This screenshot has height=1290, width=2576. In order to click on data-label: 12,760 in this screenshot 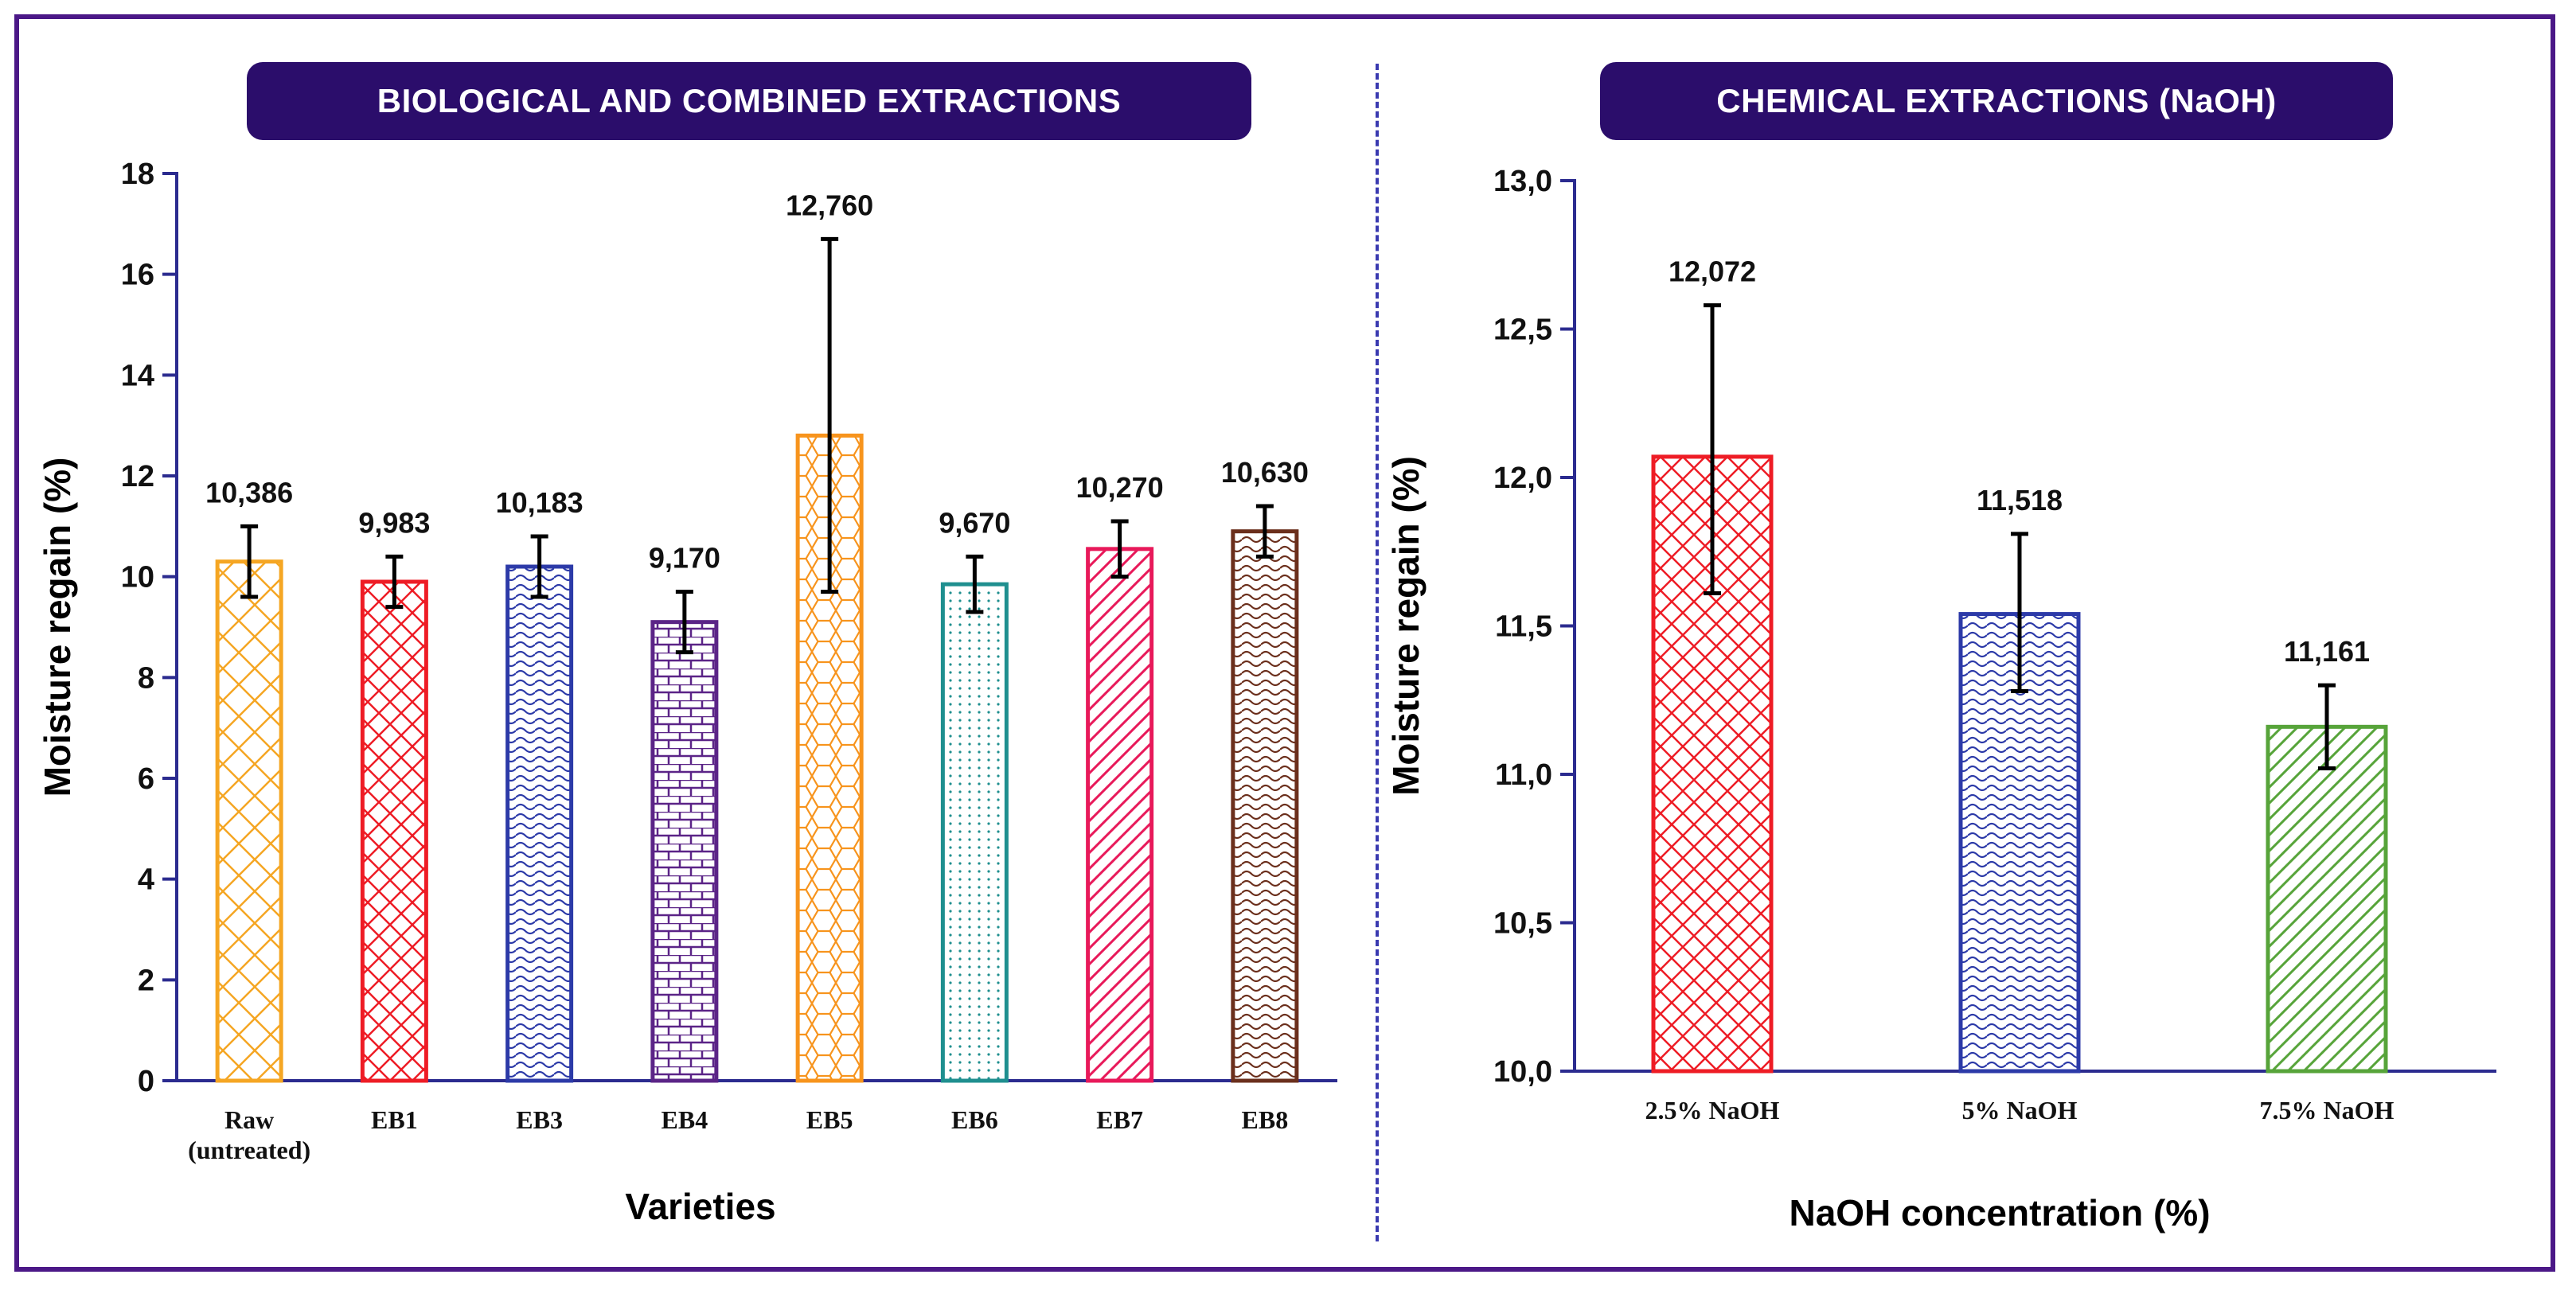, I will do `click(829, 205)`.